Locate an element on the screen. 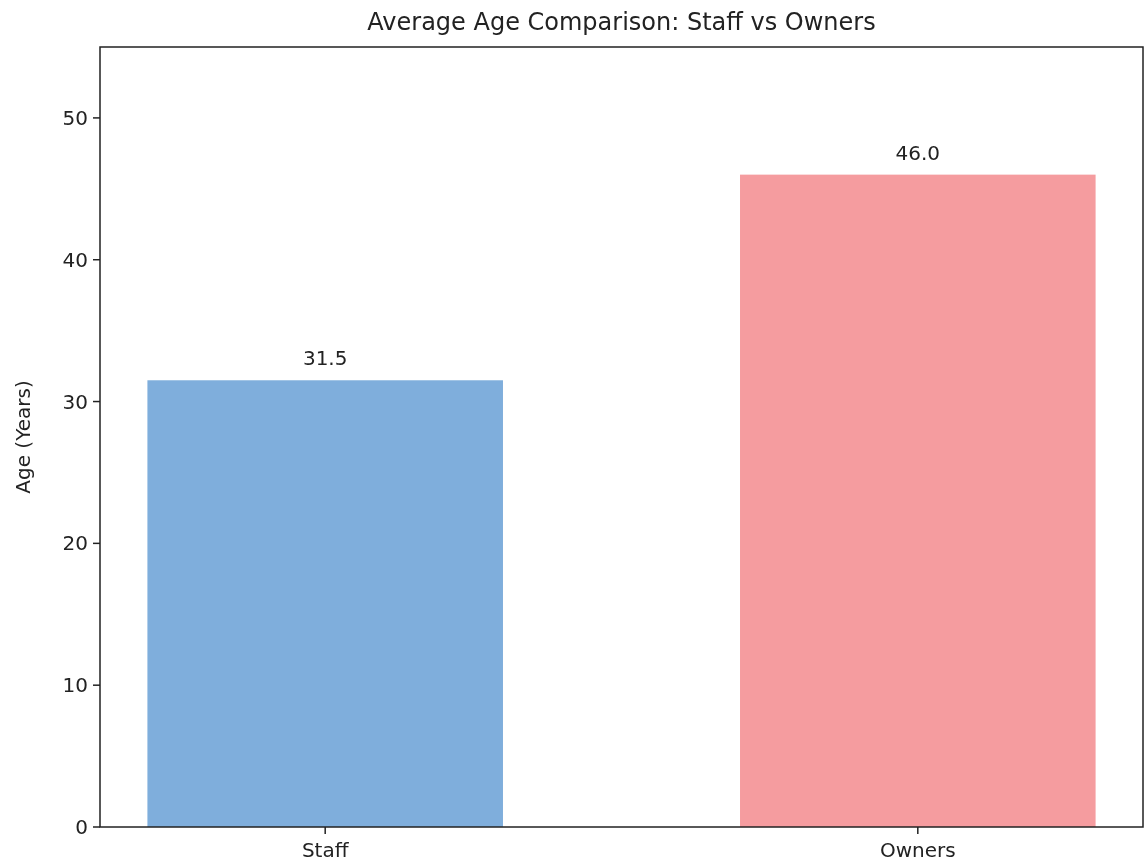  y-tick-label: 10 is located at coordinates (75, 685).